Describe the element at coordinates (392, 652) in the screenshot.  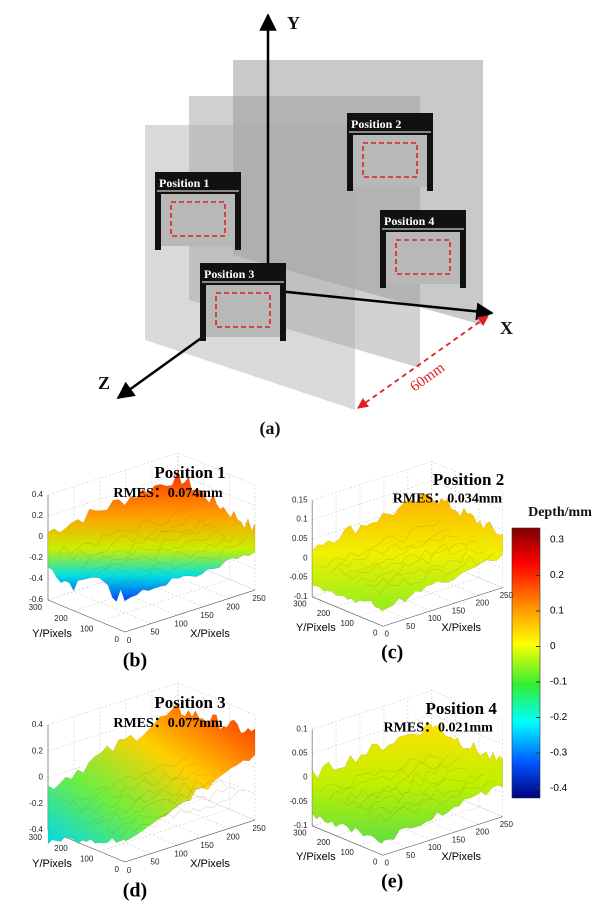
I see `caption: (c)` at that location.